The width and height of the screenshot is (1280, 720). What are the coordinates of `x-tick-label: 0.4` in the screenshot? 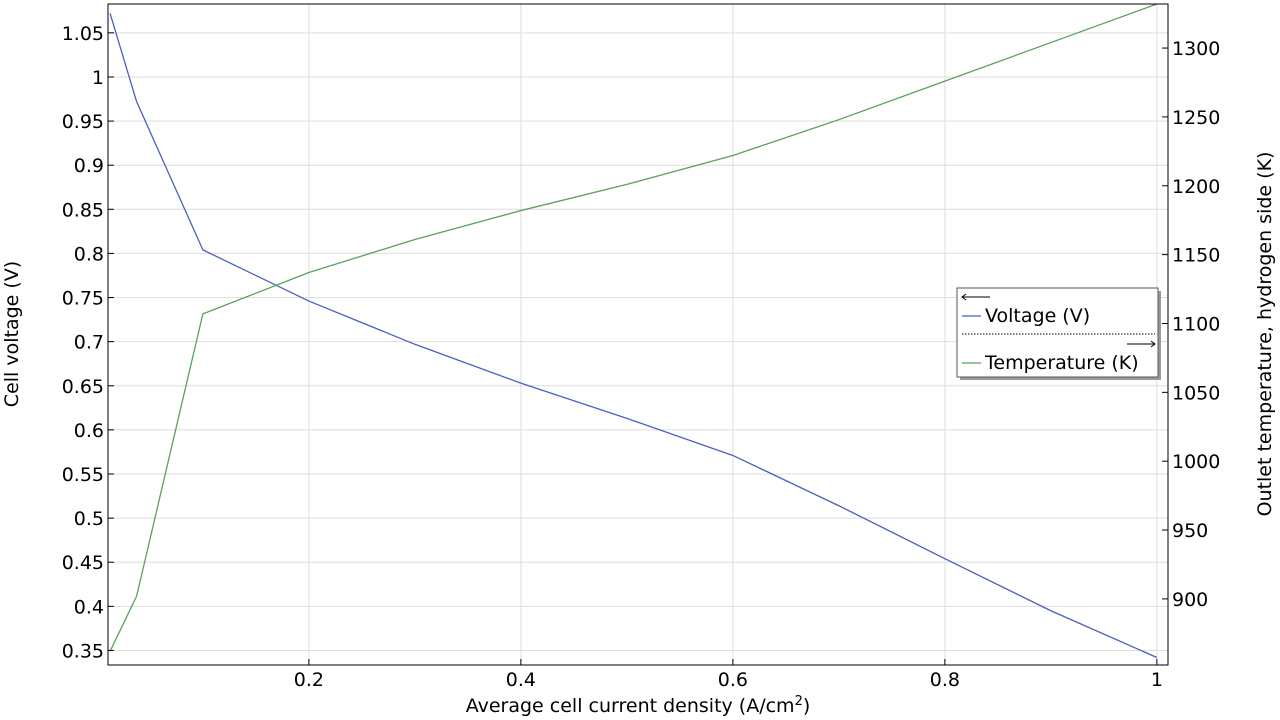 It's located at (521, 680).